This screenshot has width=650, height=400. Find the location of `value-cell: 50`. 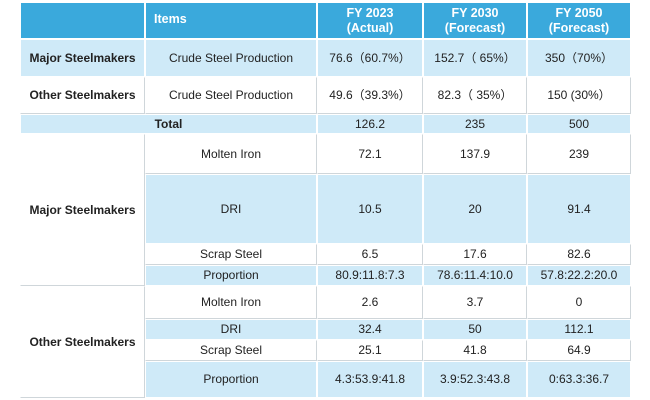

value-cell: 50 is located at coordinates (475, 329).